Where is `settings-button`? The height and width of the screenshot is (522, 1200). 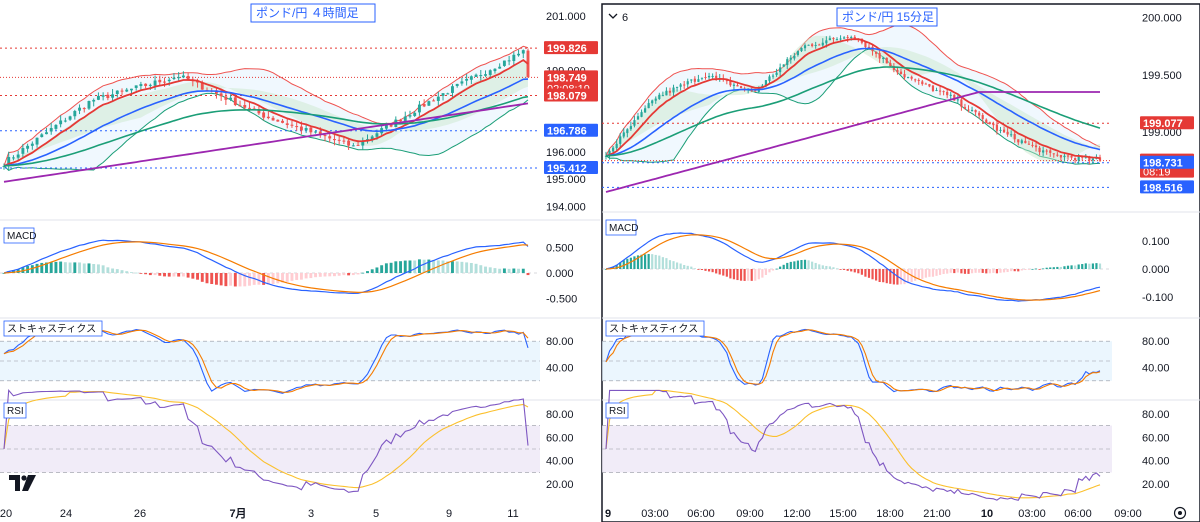
settings-button is located at coordinates (1180, 513).